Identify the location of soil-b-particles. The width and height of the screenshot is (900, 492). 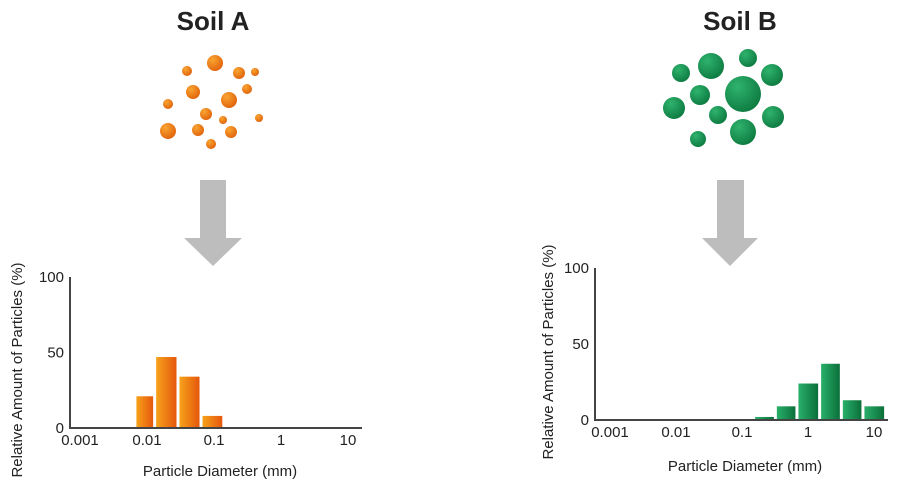
(723, 98).